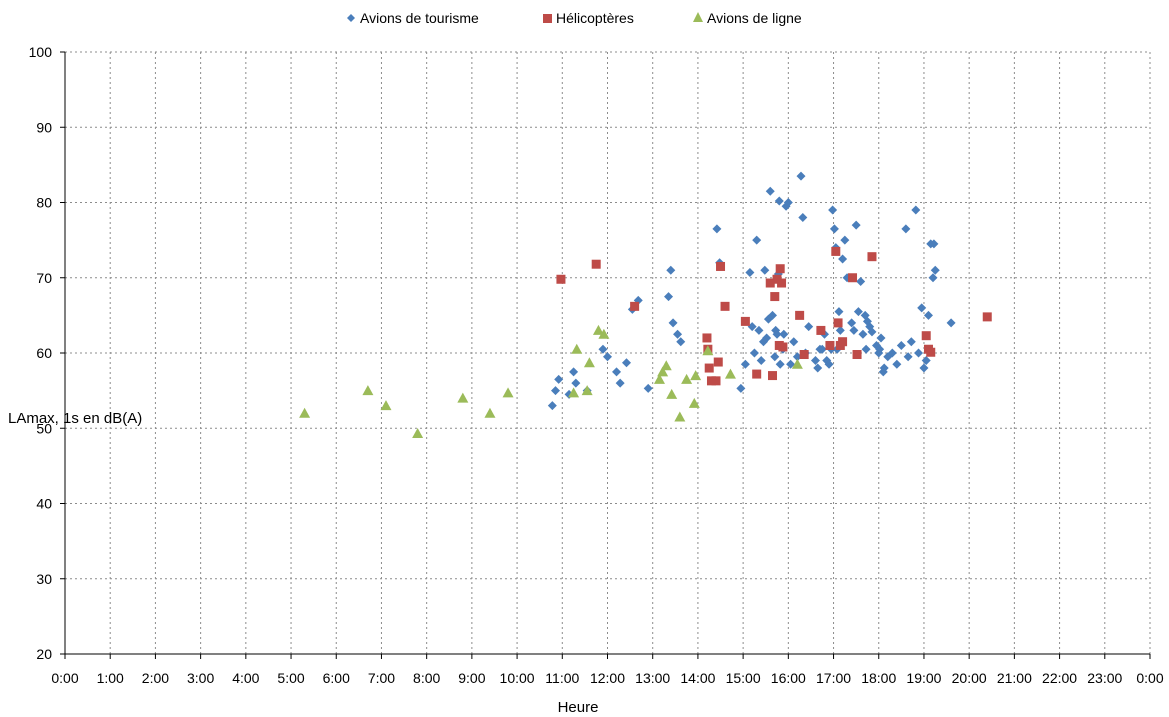 The width and height of the screenshot is (1169, 717). I want to click on legend-marker-ligne, so click(698, 17).